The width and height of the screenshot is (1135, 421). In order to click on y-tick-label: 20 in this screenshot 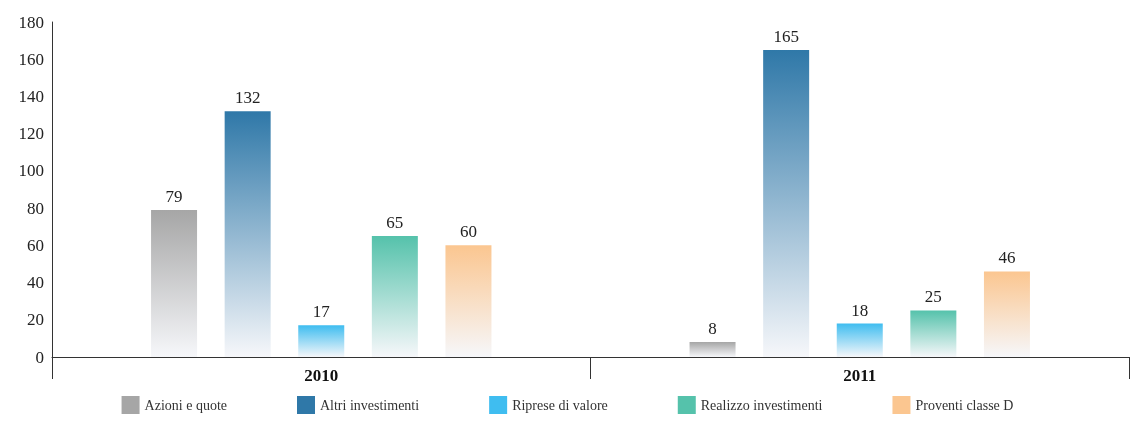, I will do `click(35, 320)`.